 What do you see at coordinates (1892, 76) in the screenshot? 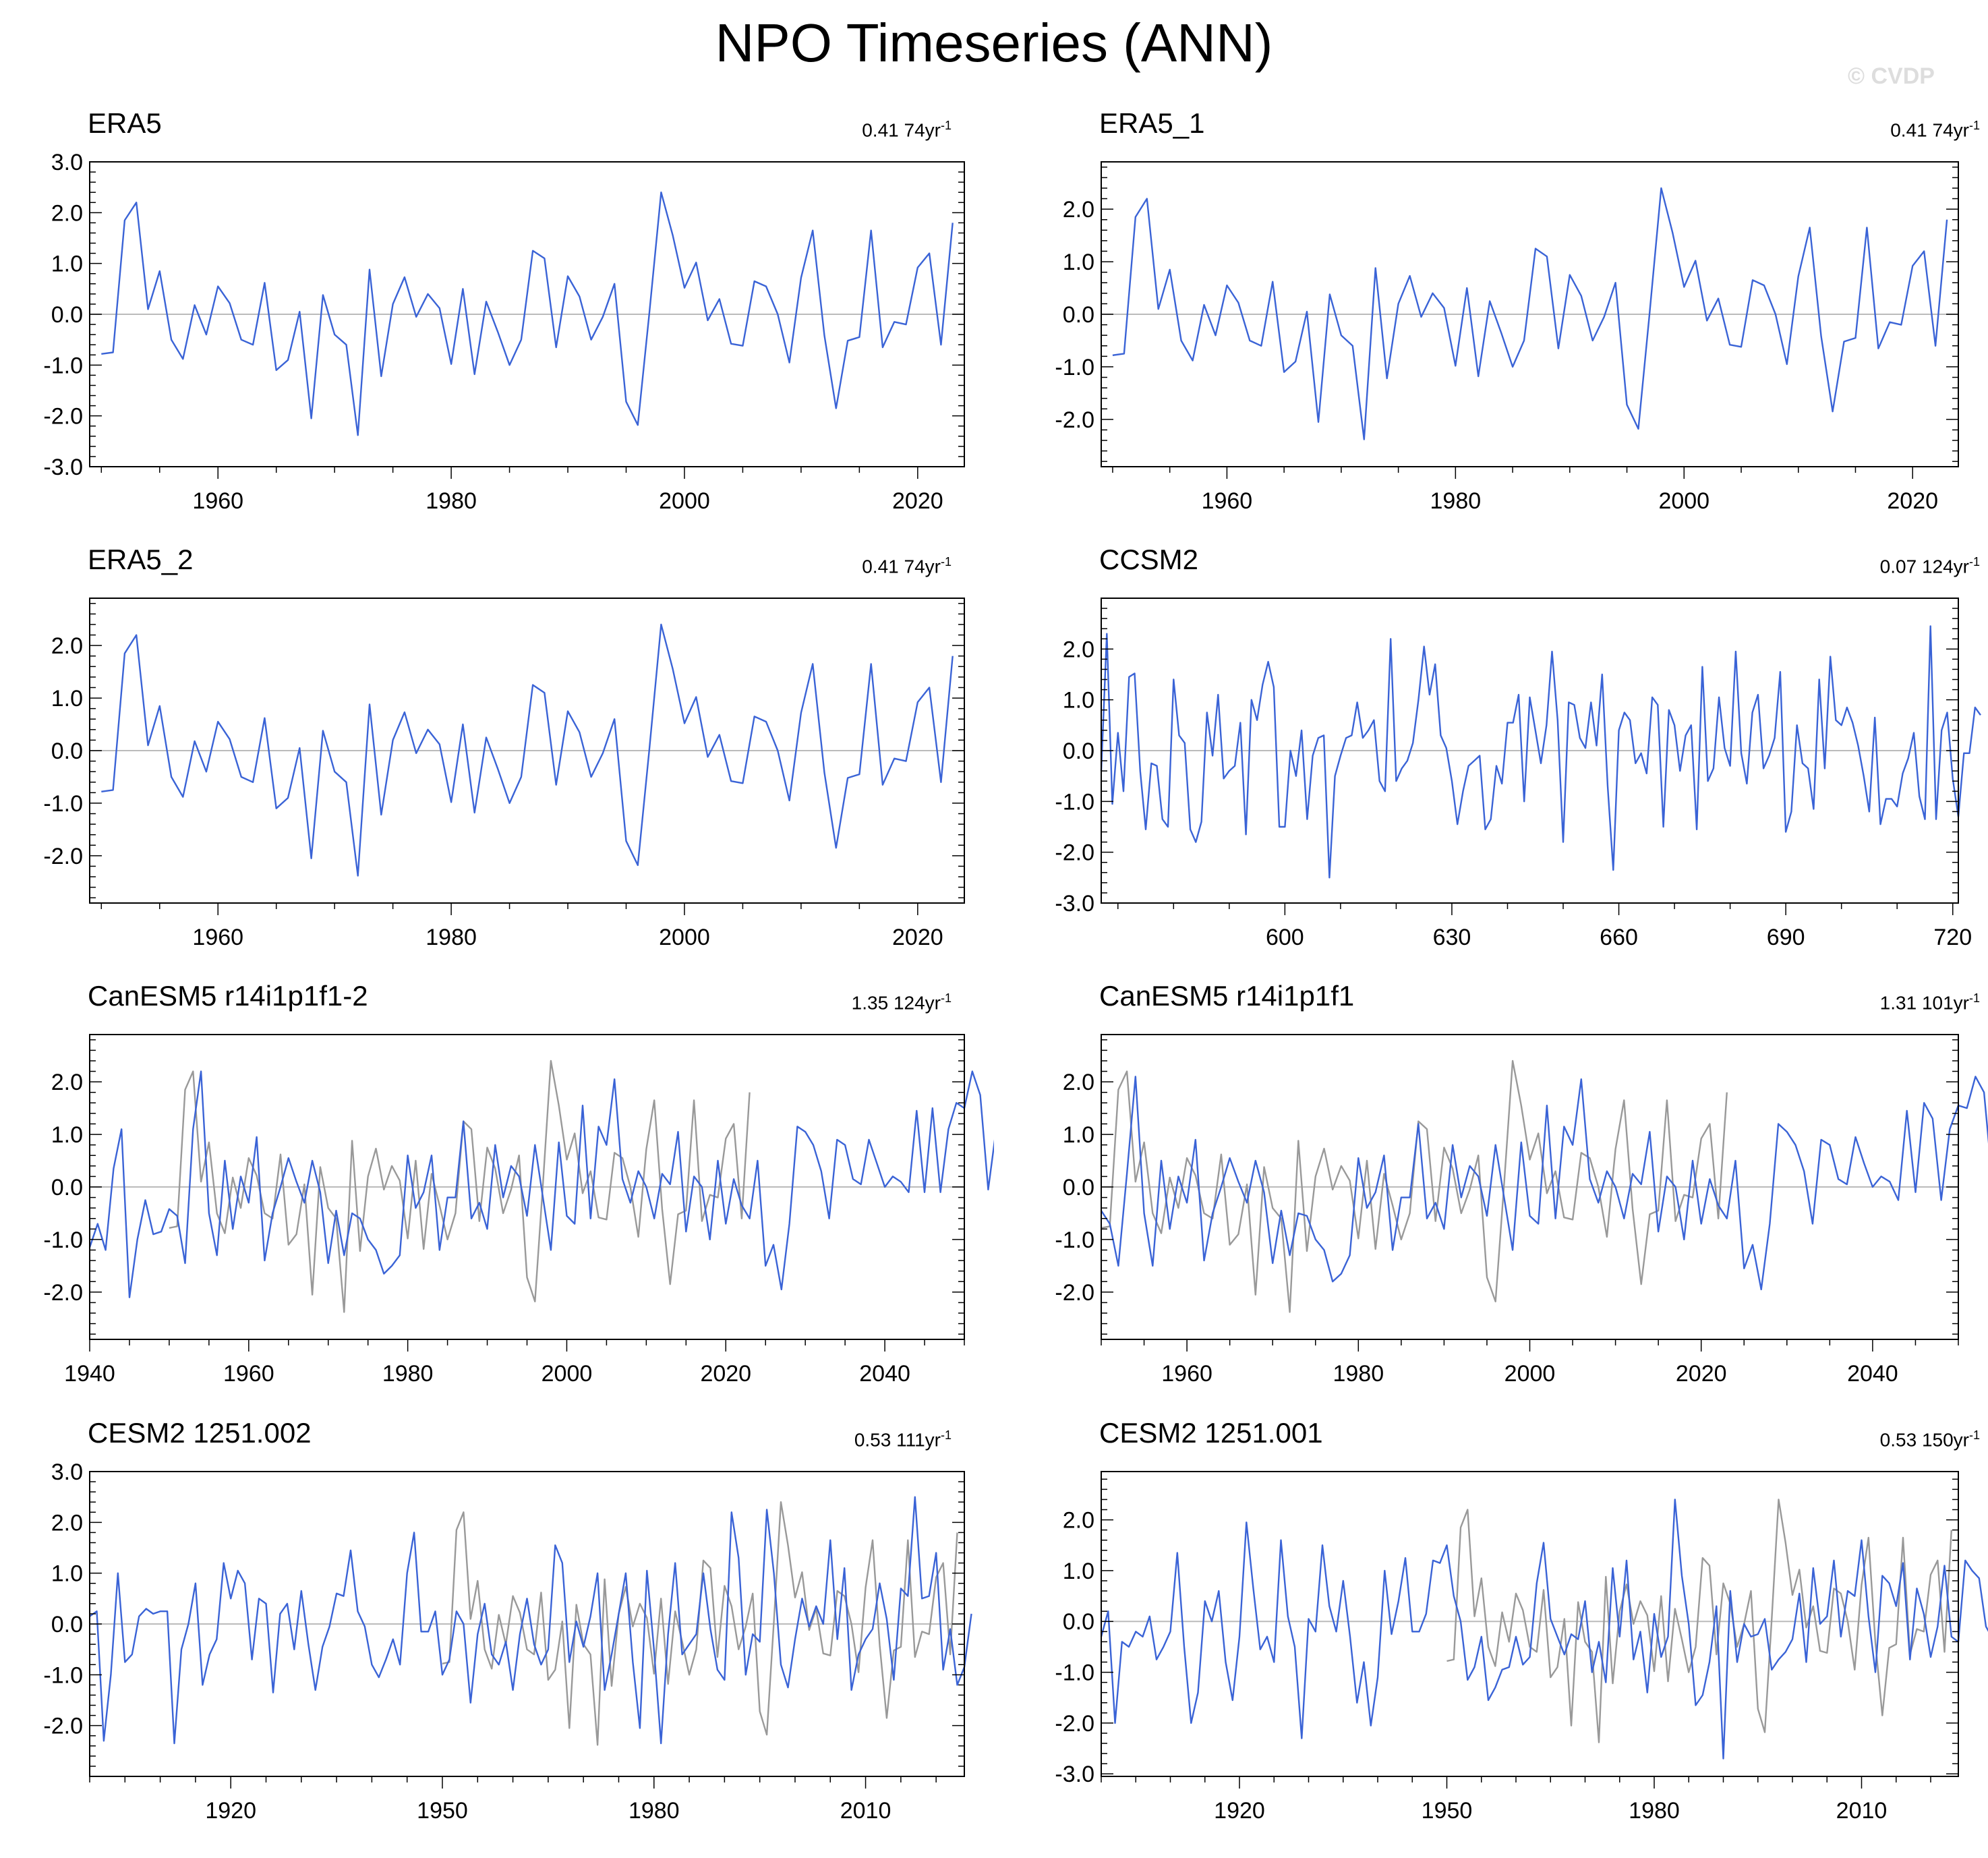
I see `cvdp-watermark: © CVDP` at bounding box center [1892, 76].